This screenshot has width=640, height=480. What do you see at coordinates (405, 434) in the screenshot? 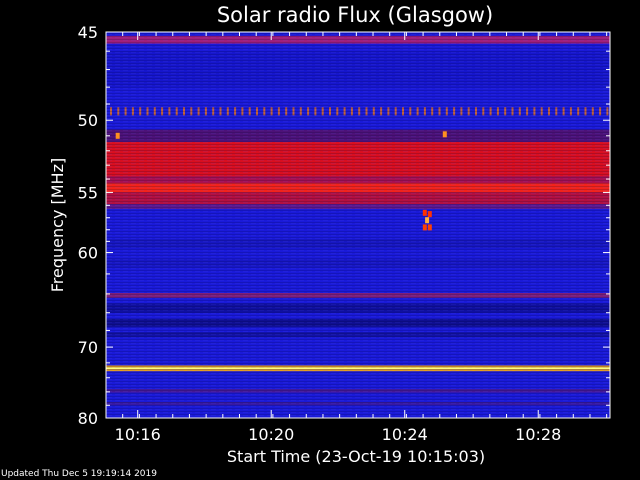
I see `x-tick-label-10:24: 10:24` at bounding box center [405, 434].